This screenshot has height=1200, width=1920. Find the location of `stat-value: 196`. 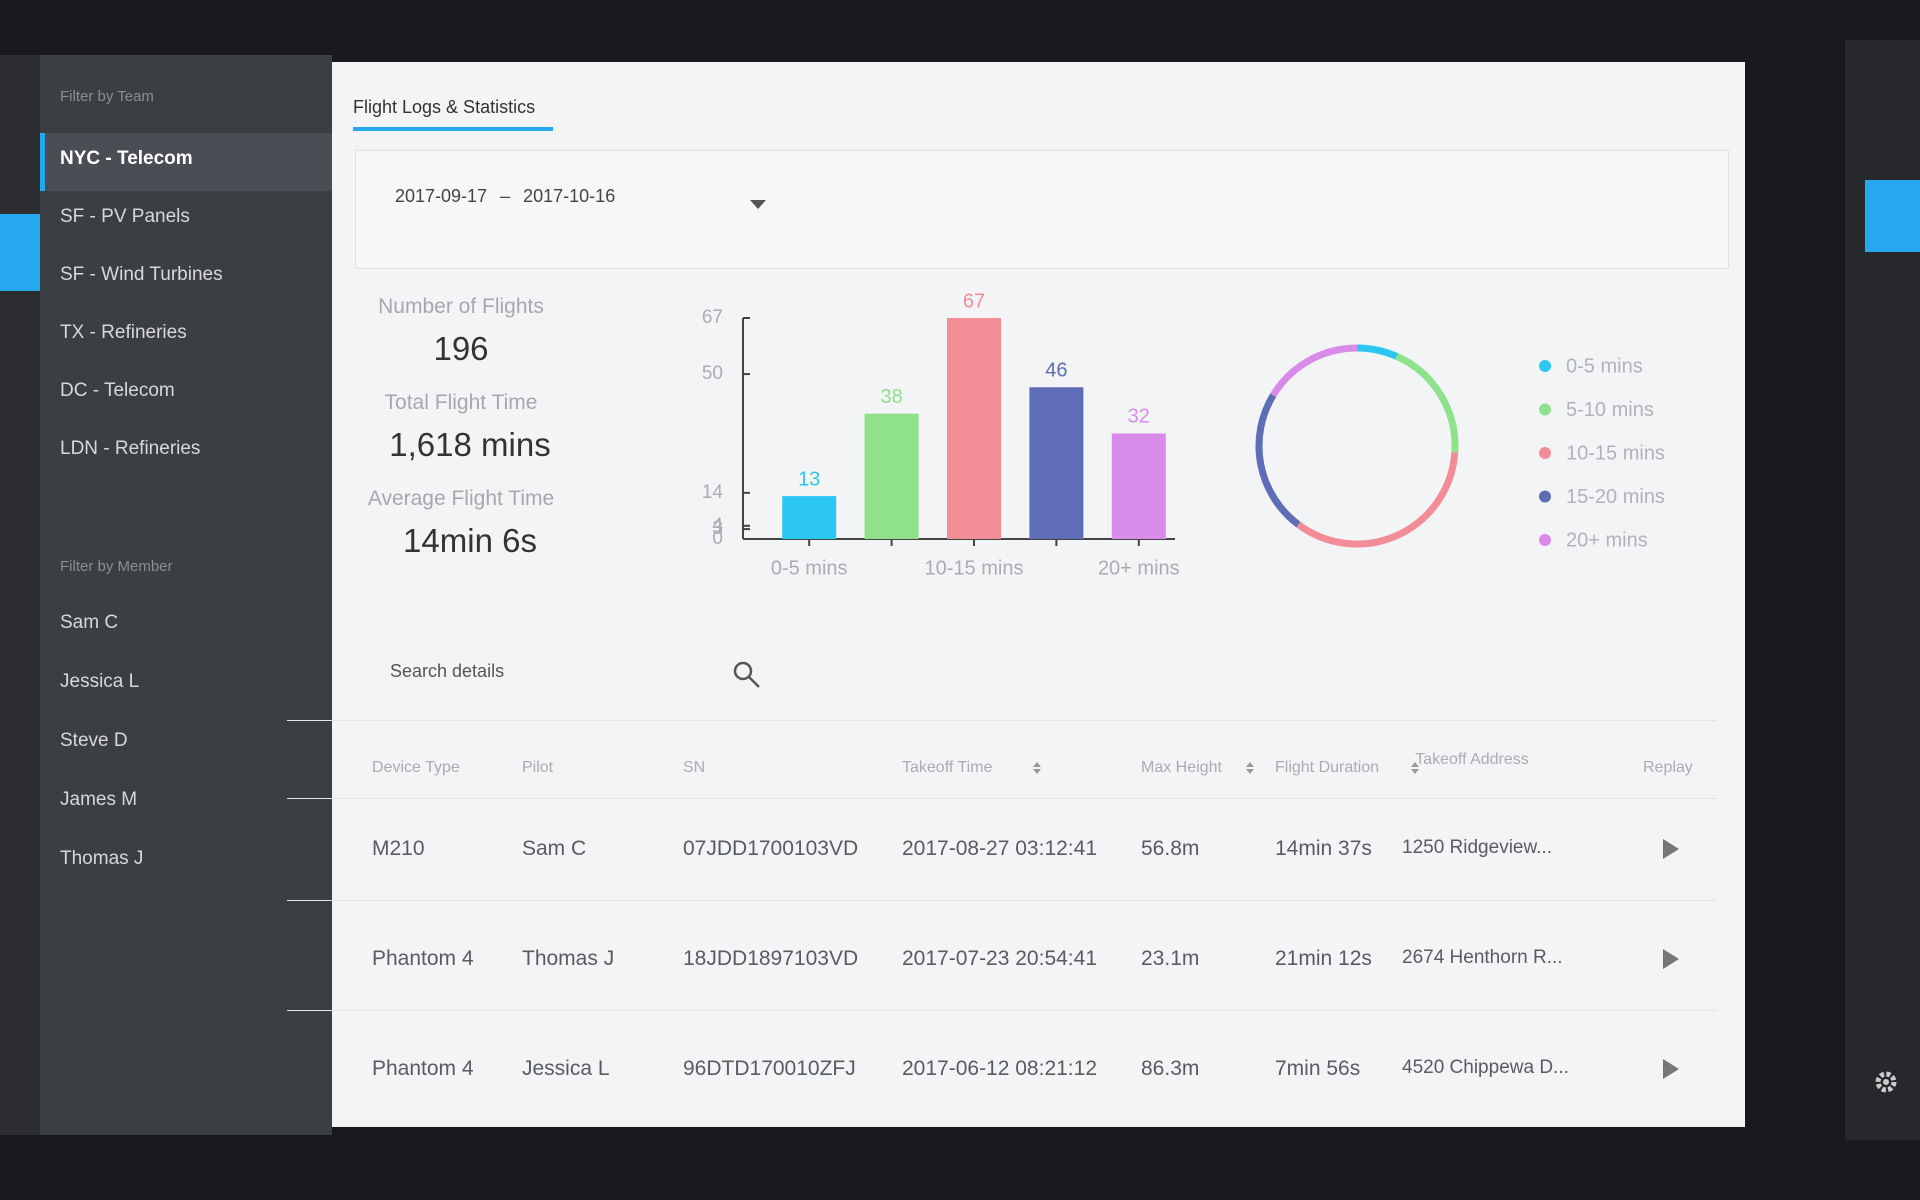

stat-value: 196 is located at coordinates (461, 348).